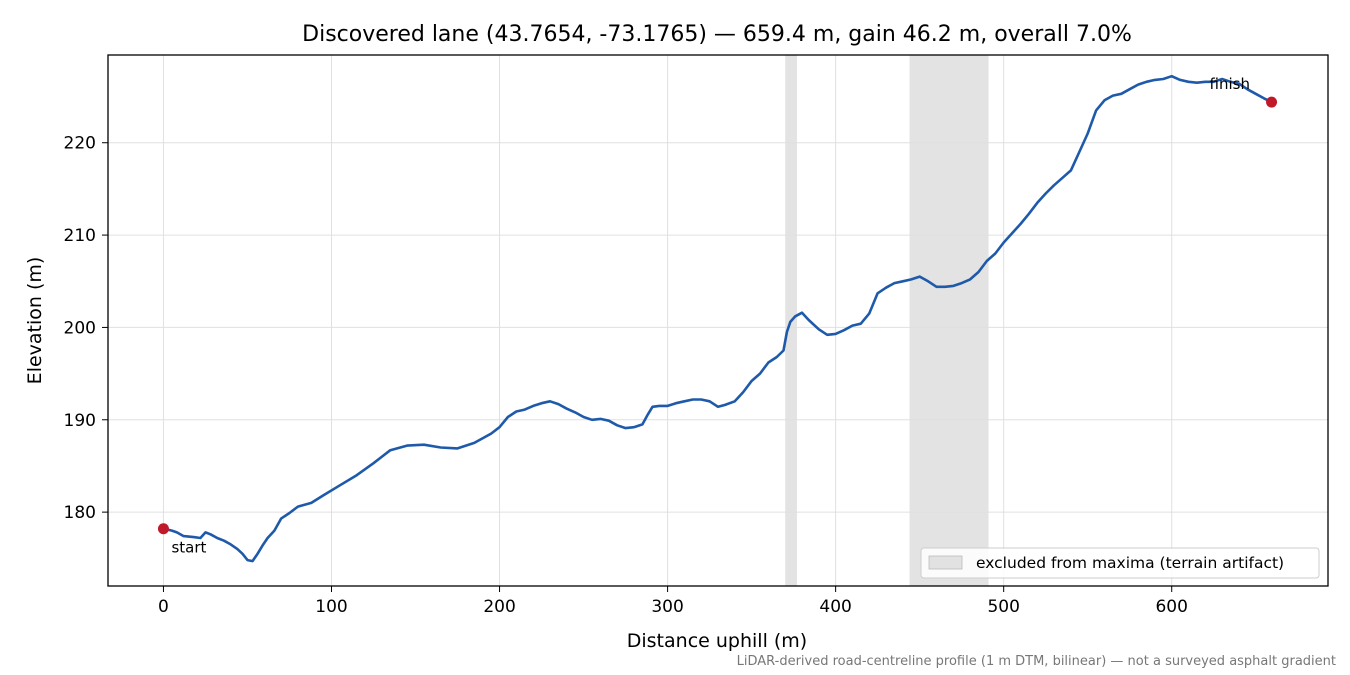  I want to click on finish-label: finish, so click(1230, 84).